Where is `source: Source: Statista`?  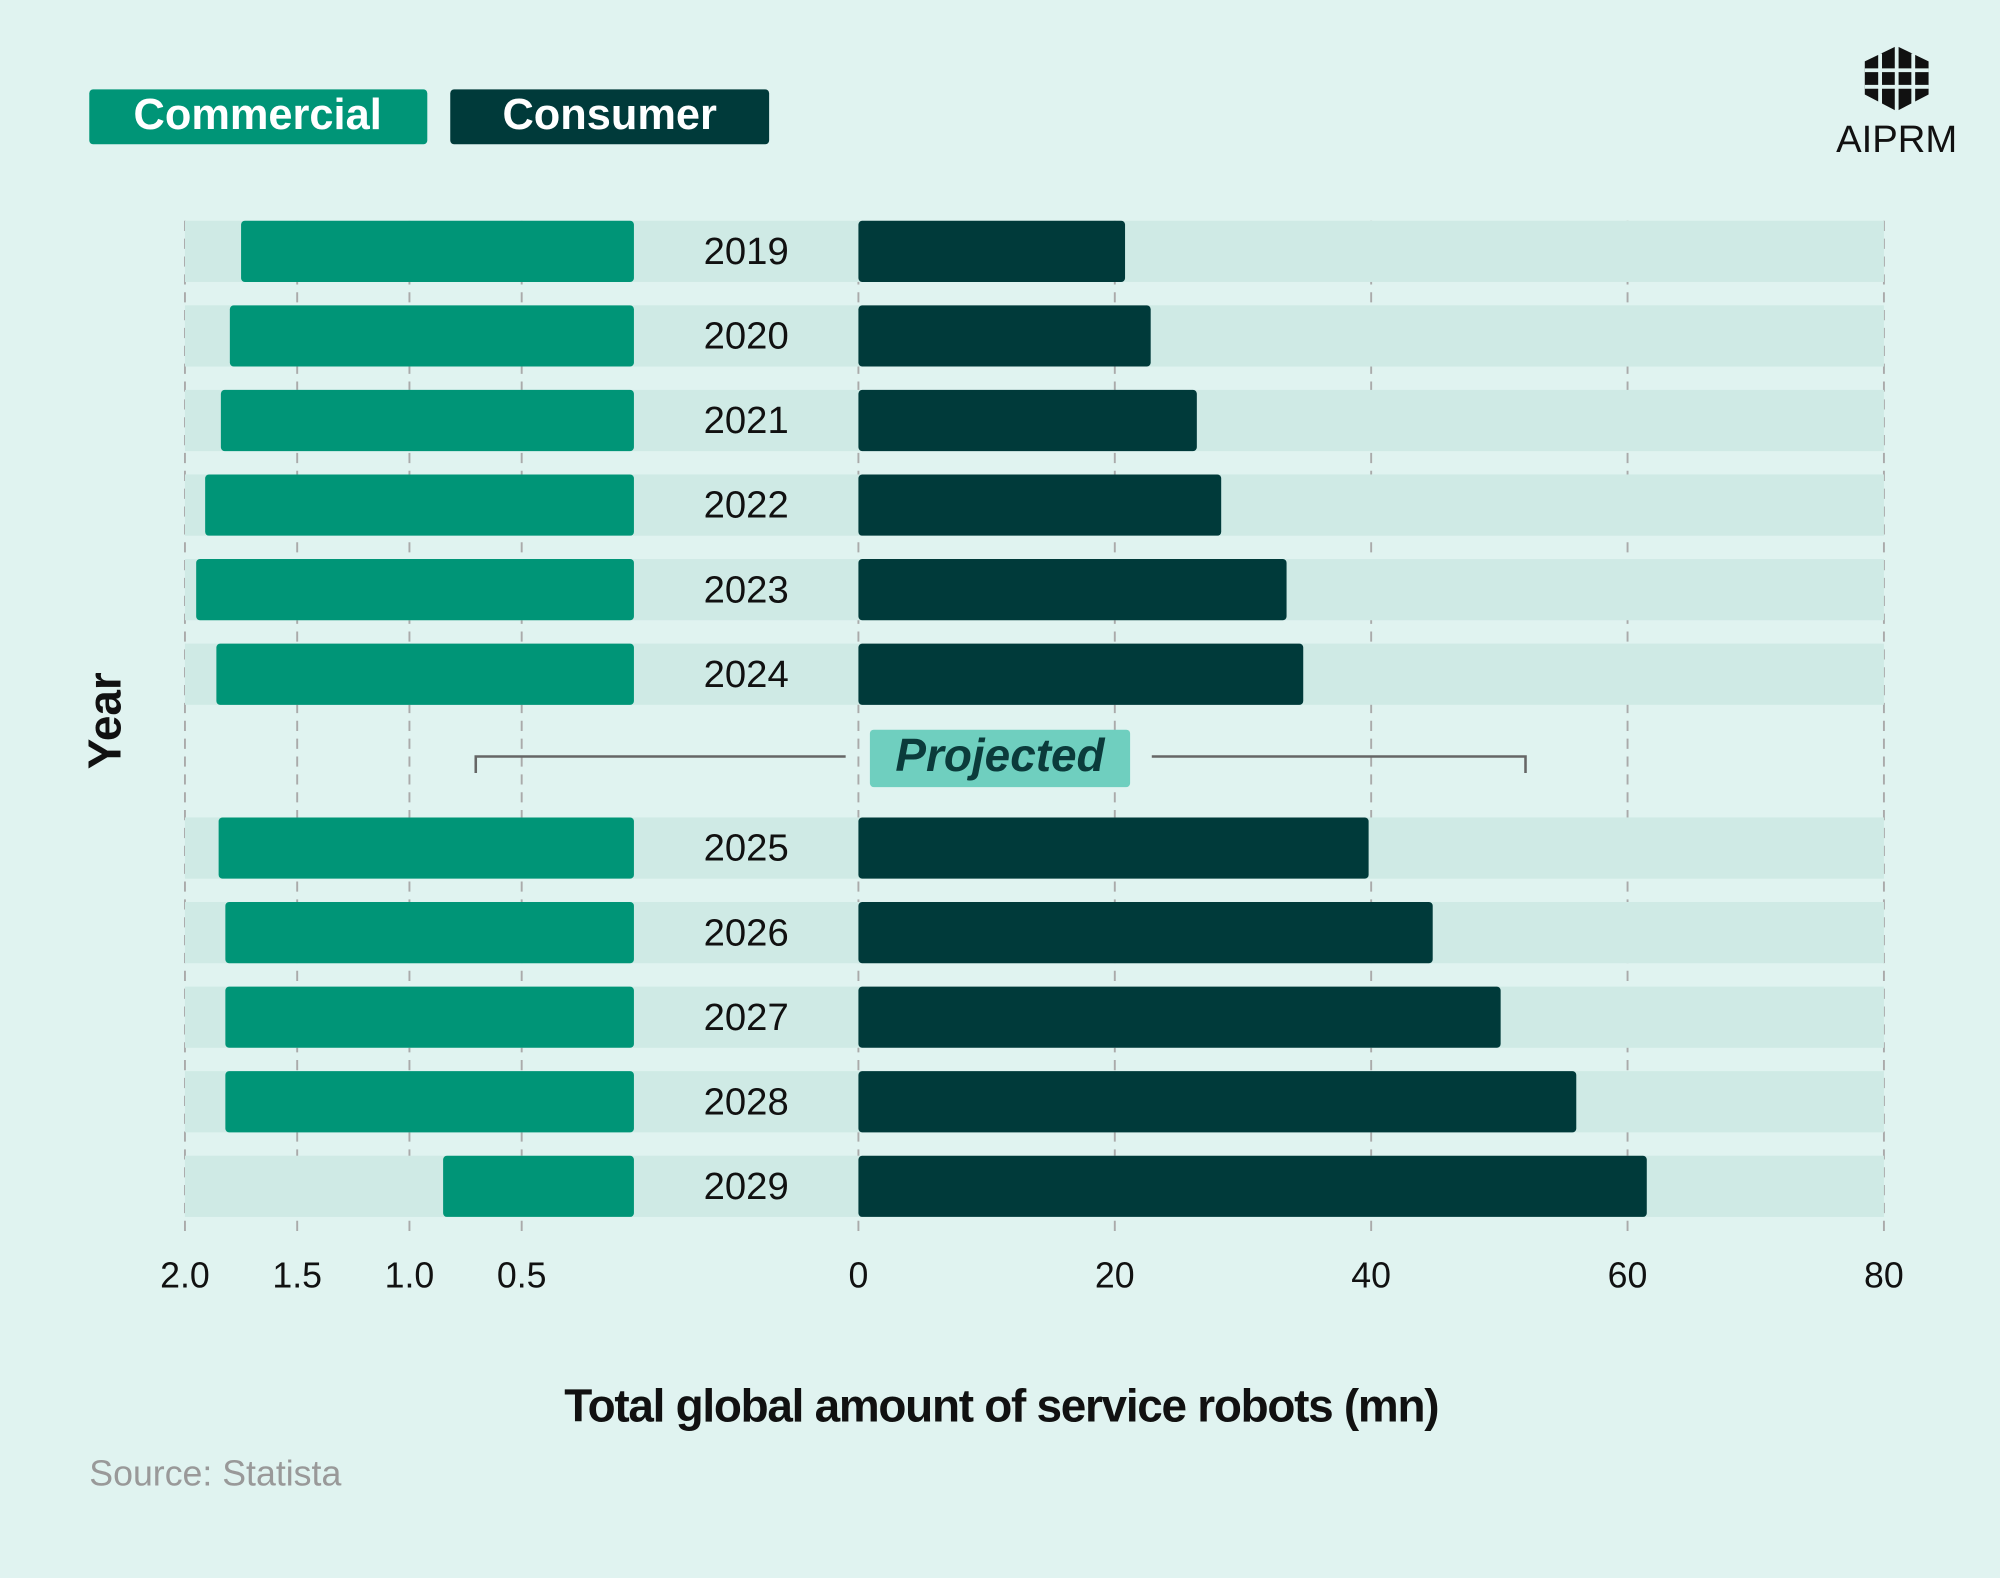
source: Source: Statista is located at coordinates (215, 1473).